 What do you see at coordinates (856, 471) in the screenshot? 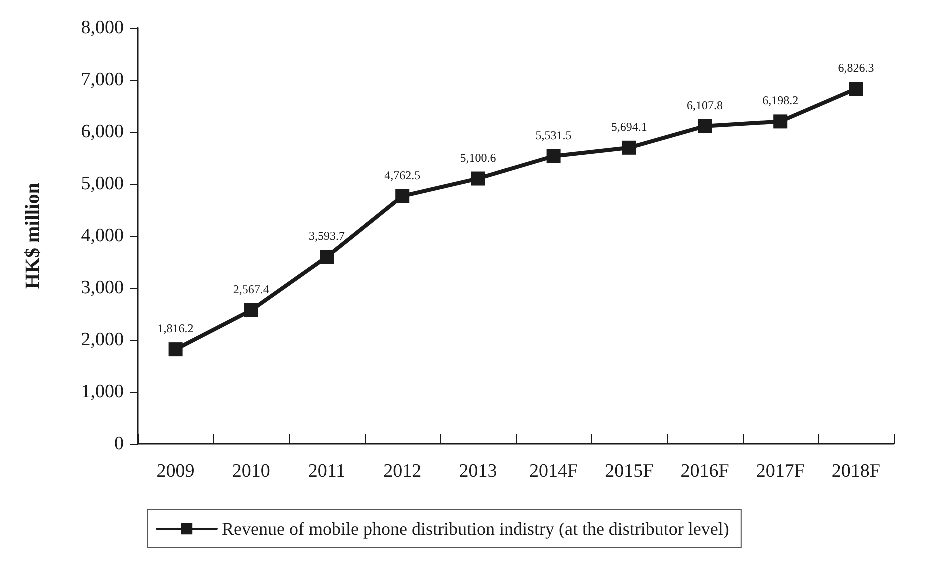
I see `x-tick-label: 2018F` at bounding box center [856, 471].